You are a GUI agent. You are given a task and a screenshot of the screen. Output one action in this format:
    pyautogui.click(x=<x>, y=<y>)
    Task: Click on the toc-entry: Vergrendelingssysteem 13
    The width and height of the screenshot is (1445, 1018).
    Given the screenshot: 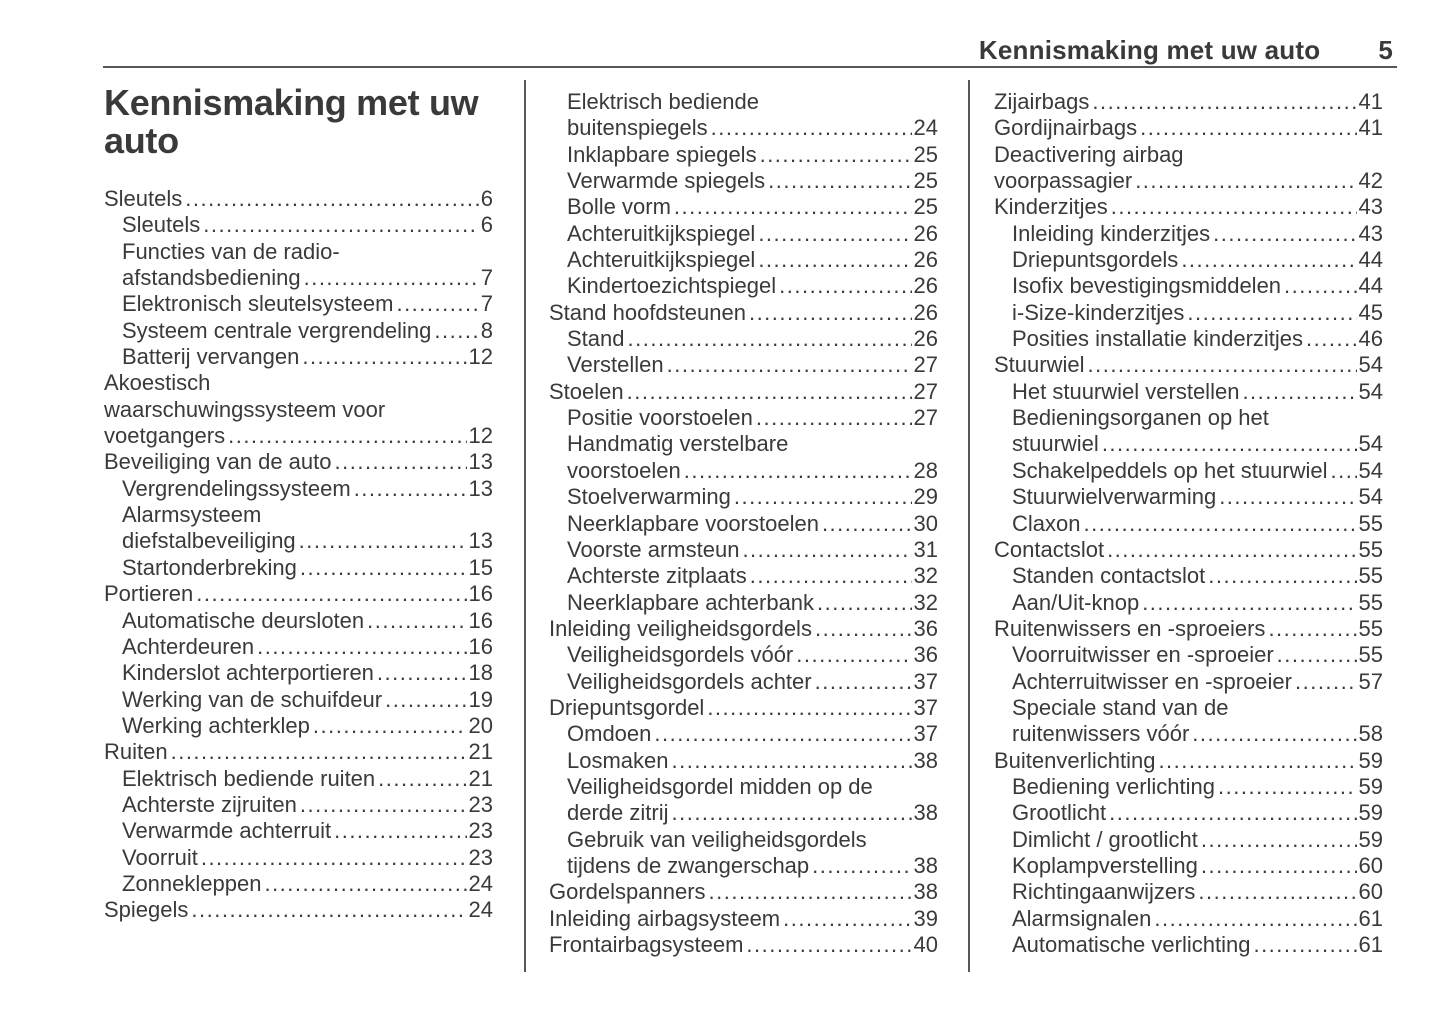 What is the action you would take?
    pyautogui.click(x=298, y=489)
    